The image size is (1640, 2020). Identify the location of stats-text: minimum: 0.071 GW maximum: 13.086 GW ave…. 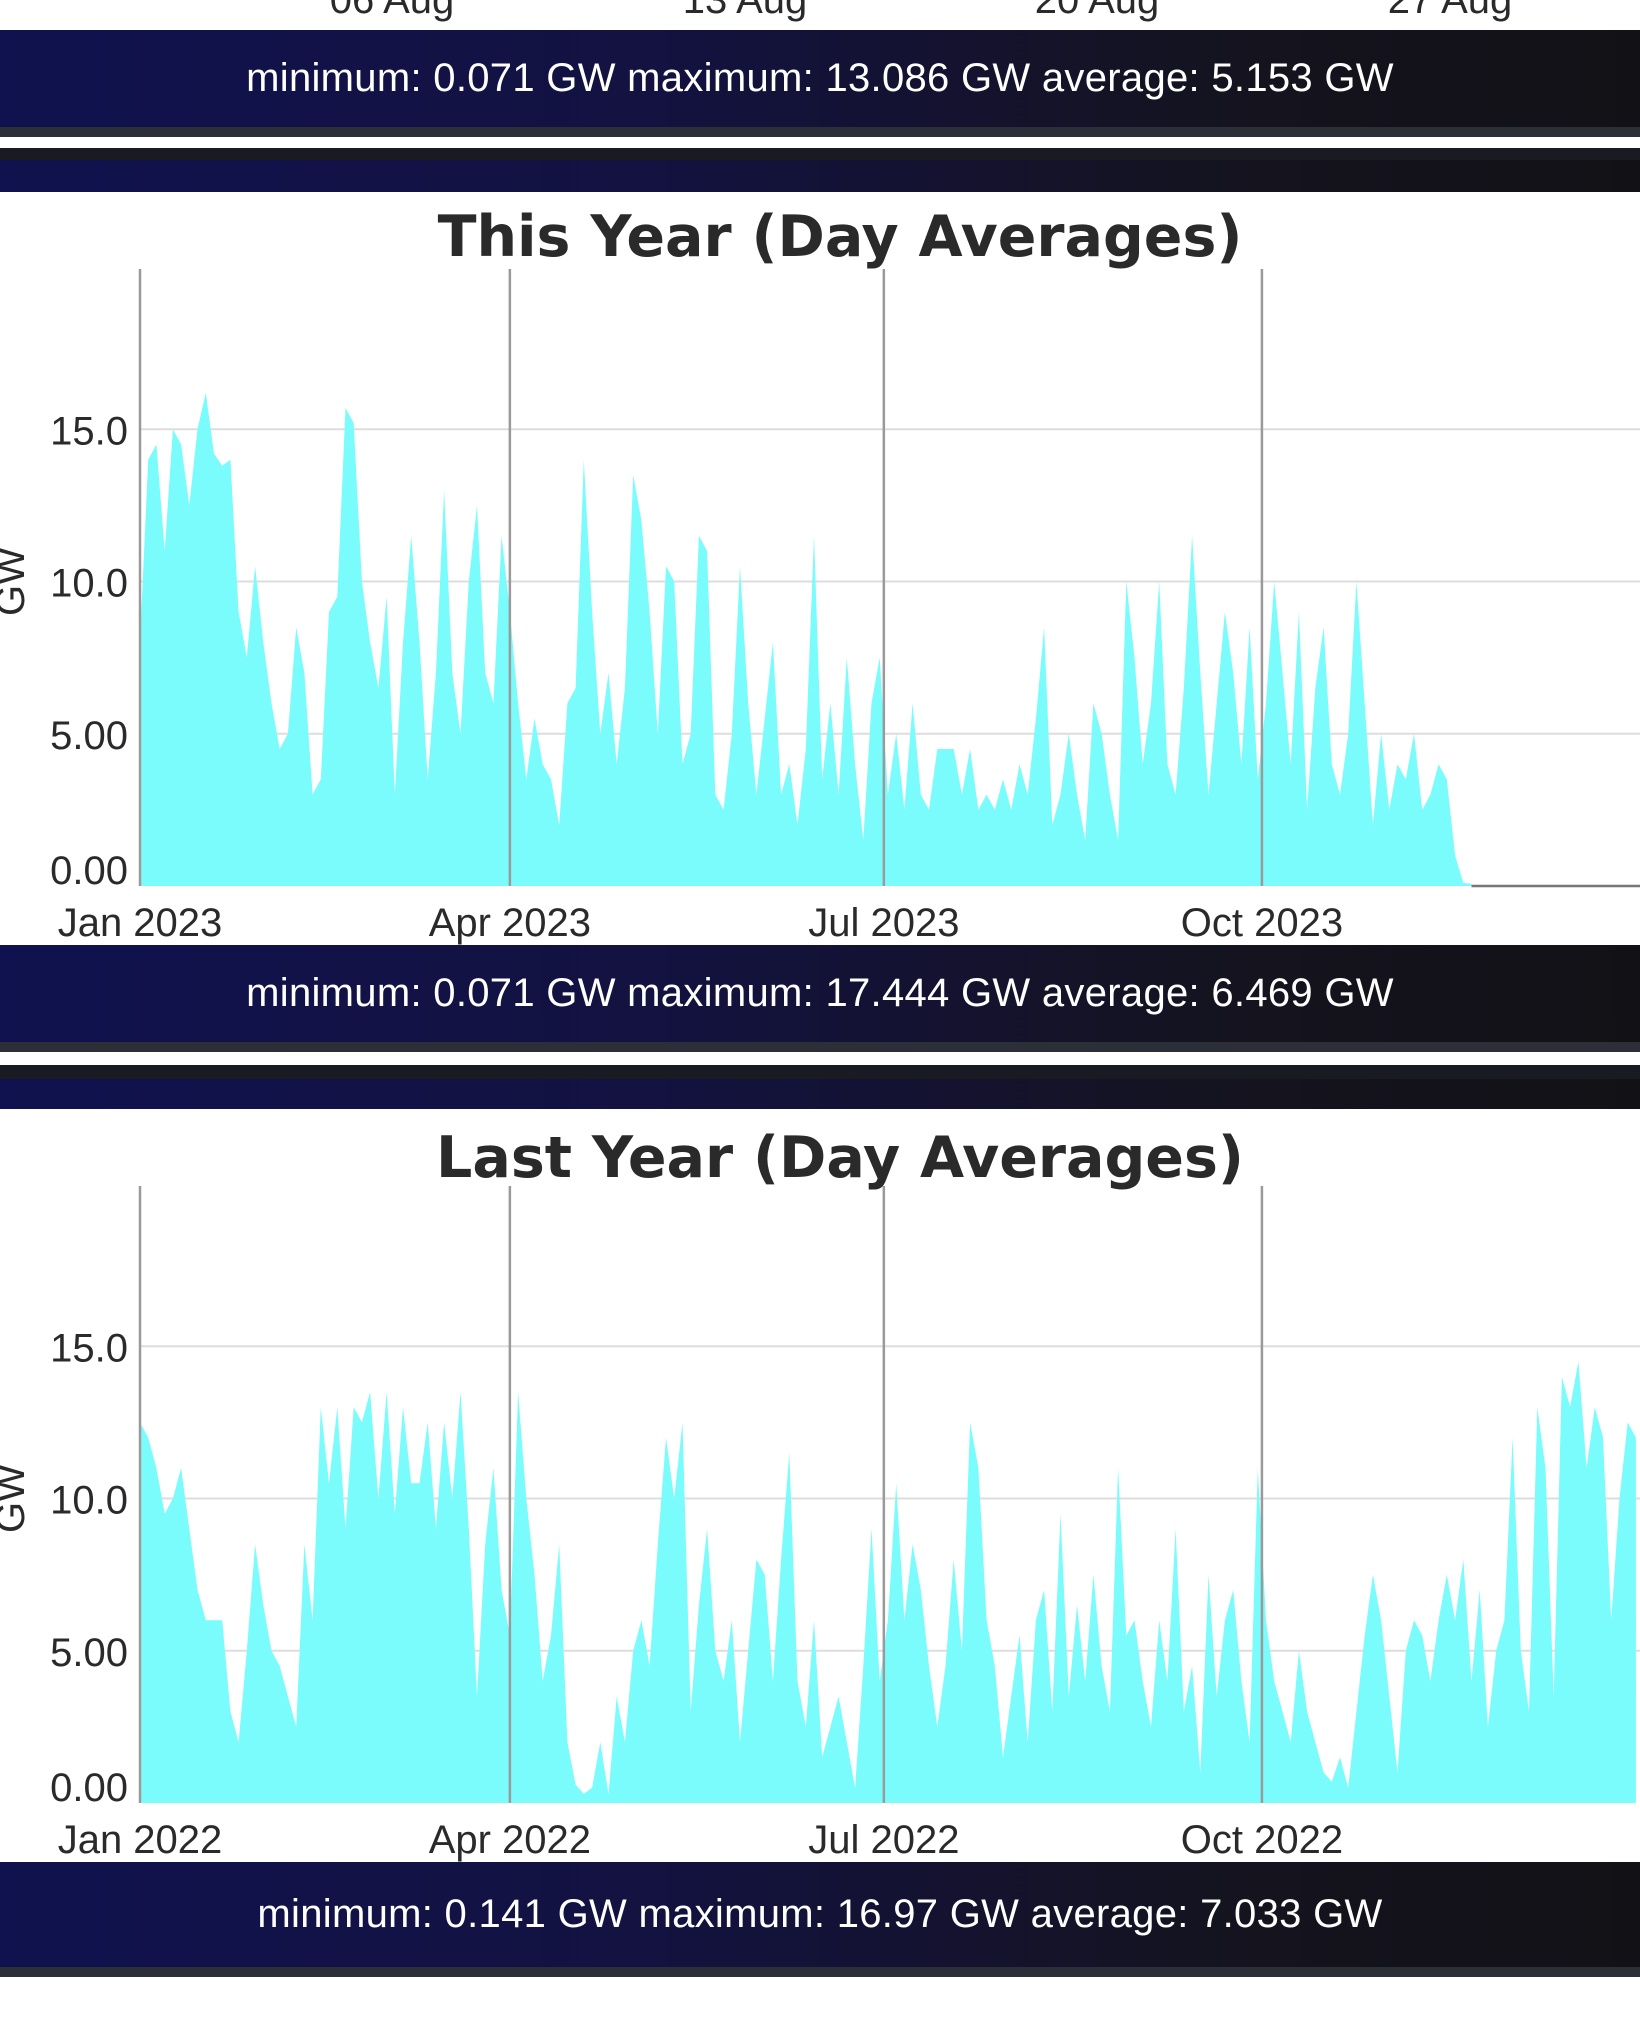
(820, 78).